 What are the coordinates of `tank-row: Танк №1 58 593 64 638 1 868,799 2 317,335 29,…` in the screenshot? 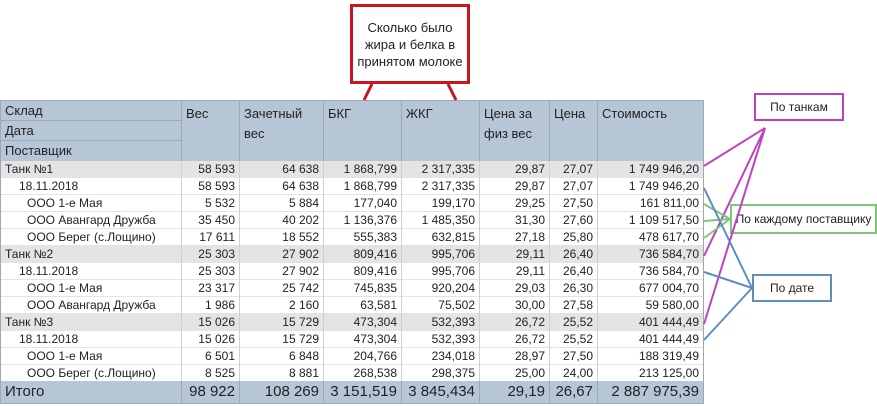 It's located at (352, 169).